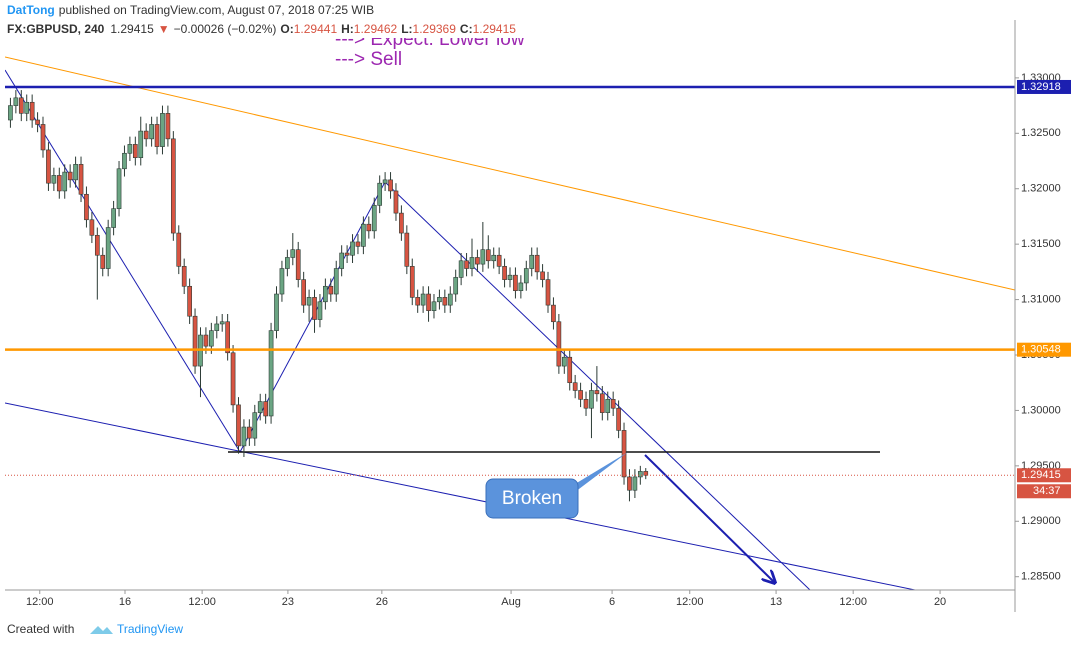 This screenshot has height=647, width=1073. What do you see at coordinates (31, 10) in the screenshot?
I see `author: DatTong` at bounding box center [31, 10].